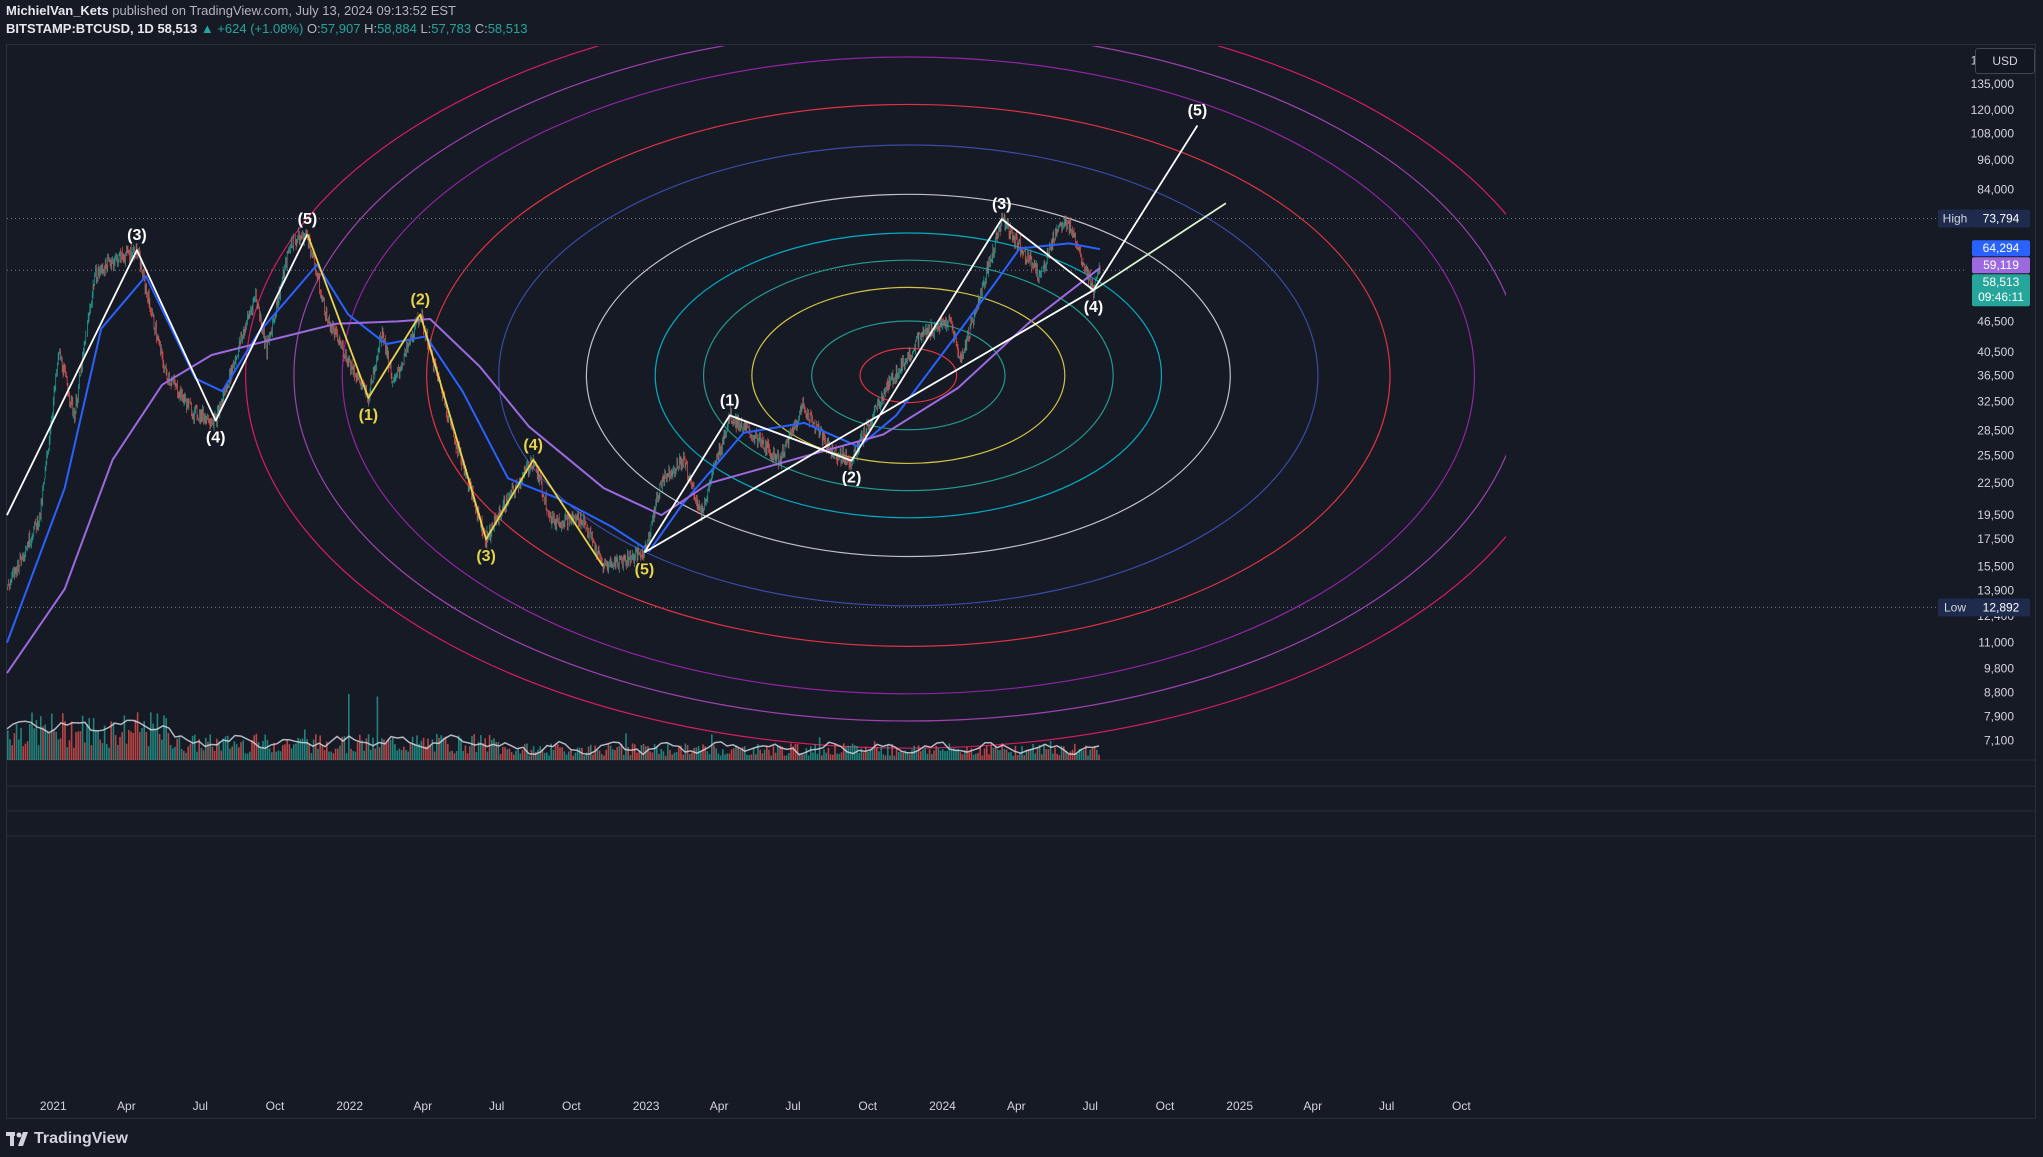 This screenshot has height=1157, width=2043. What do you see at coordinates (1999, 668) in the screenshot?
I see `y-tick-label: 9,800` at bounding box center [1999, 668].